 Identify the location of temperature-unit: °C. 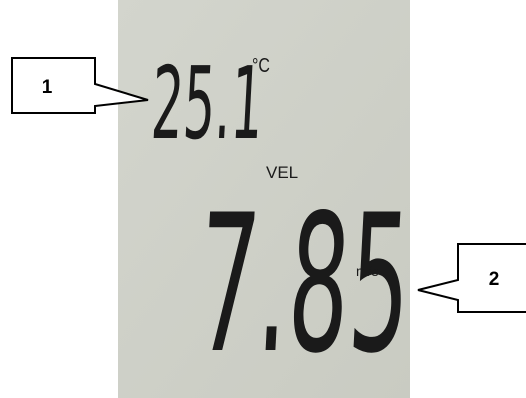
(261, 65).